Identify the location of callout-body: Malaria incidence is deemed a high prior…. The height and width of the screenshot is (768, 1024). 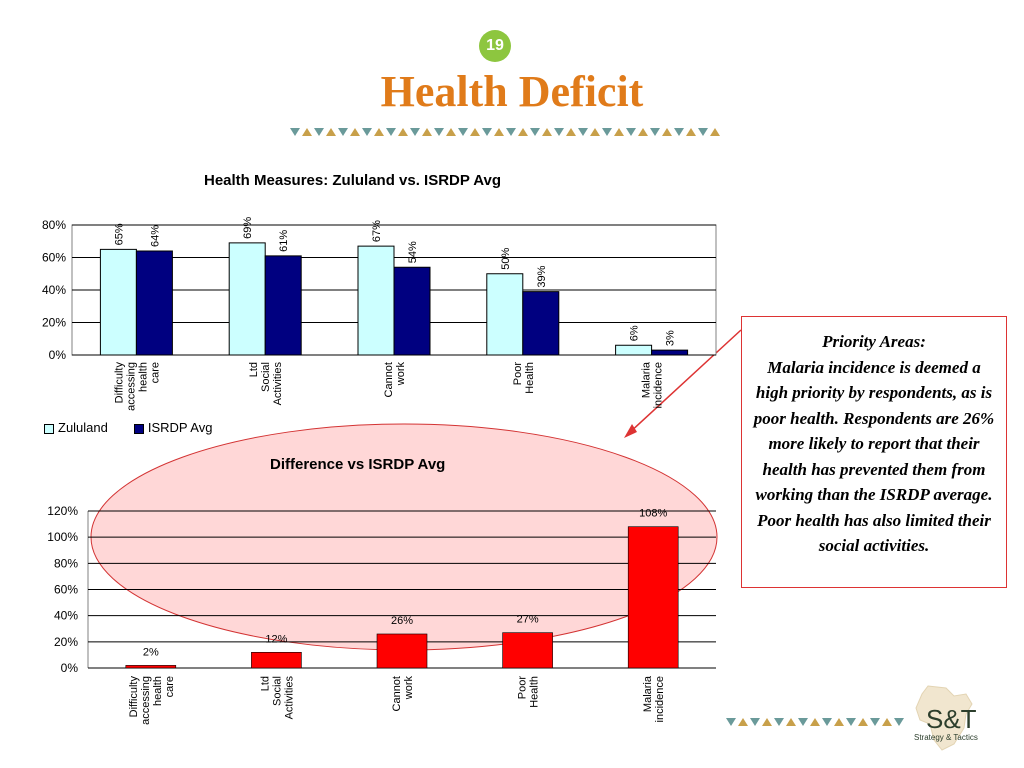
(874, 456).